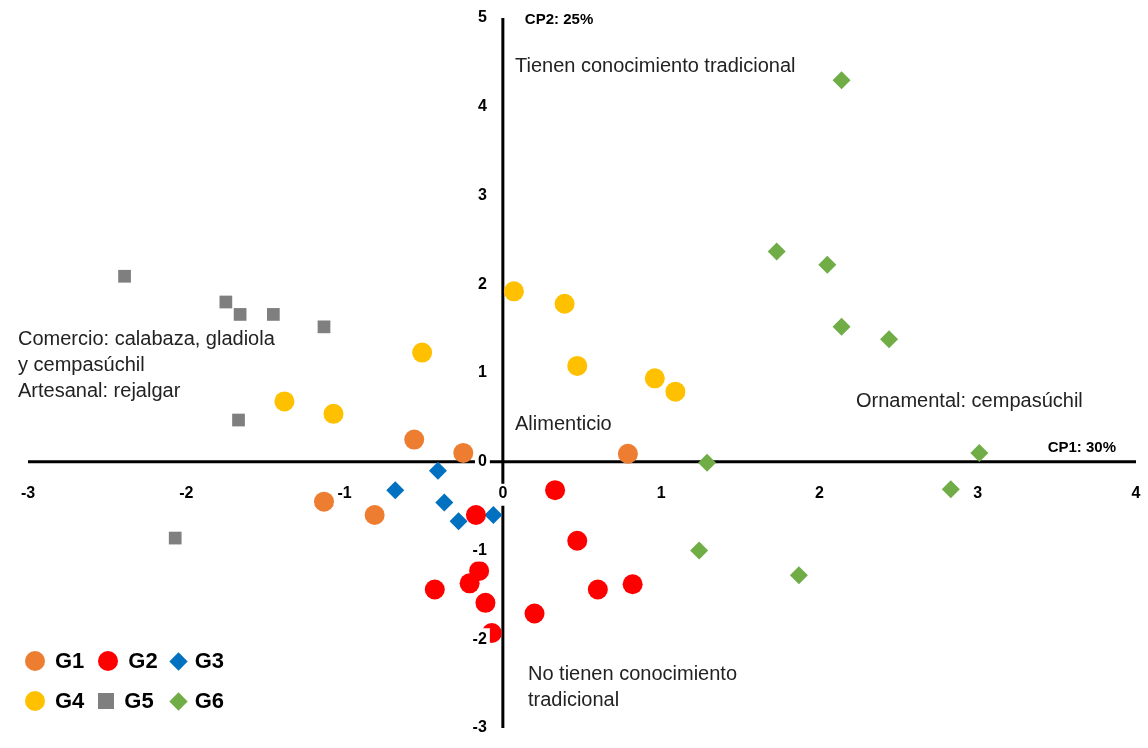 The height and width of the screenshot is (748, 1148). Describe the element at coordinates (661, 493) in the screenshot. I see `x-tick-label: 1` at that location.